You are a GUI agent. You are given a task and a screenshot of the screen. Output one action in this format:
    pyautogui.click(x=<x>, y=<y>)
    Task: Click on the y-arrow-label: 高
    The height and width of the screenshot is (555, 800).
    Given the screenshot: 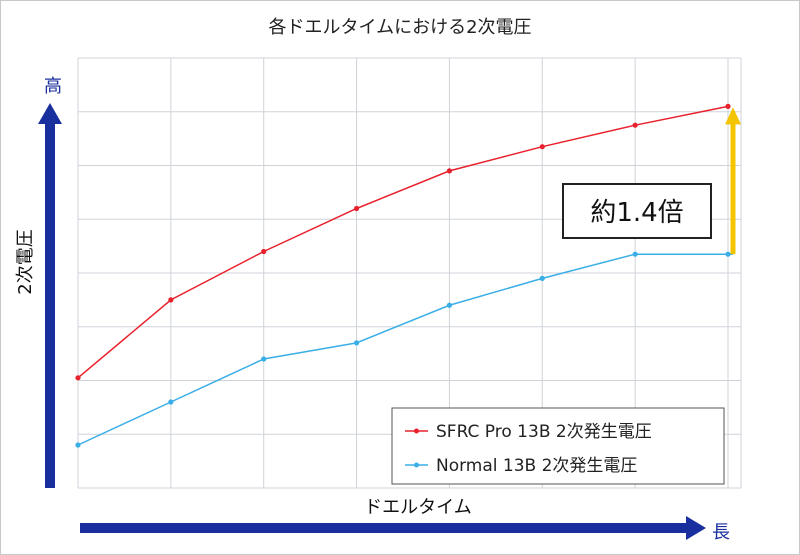 What is the action you would take?
    pyautogui.click(x=53, y=86)
    